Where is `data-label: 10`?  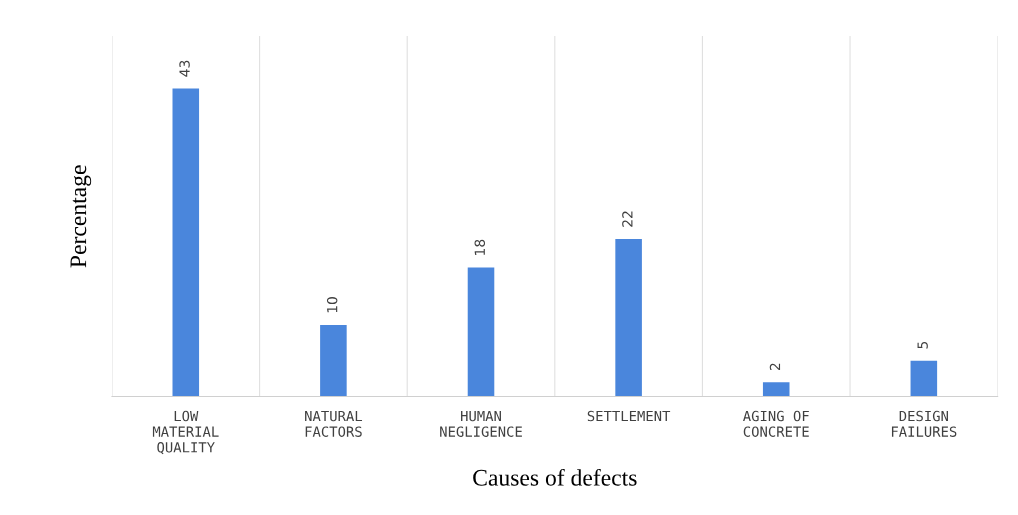 data-label: 10 is located at coordinates (332, 305).